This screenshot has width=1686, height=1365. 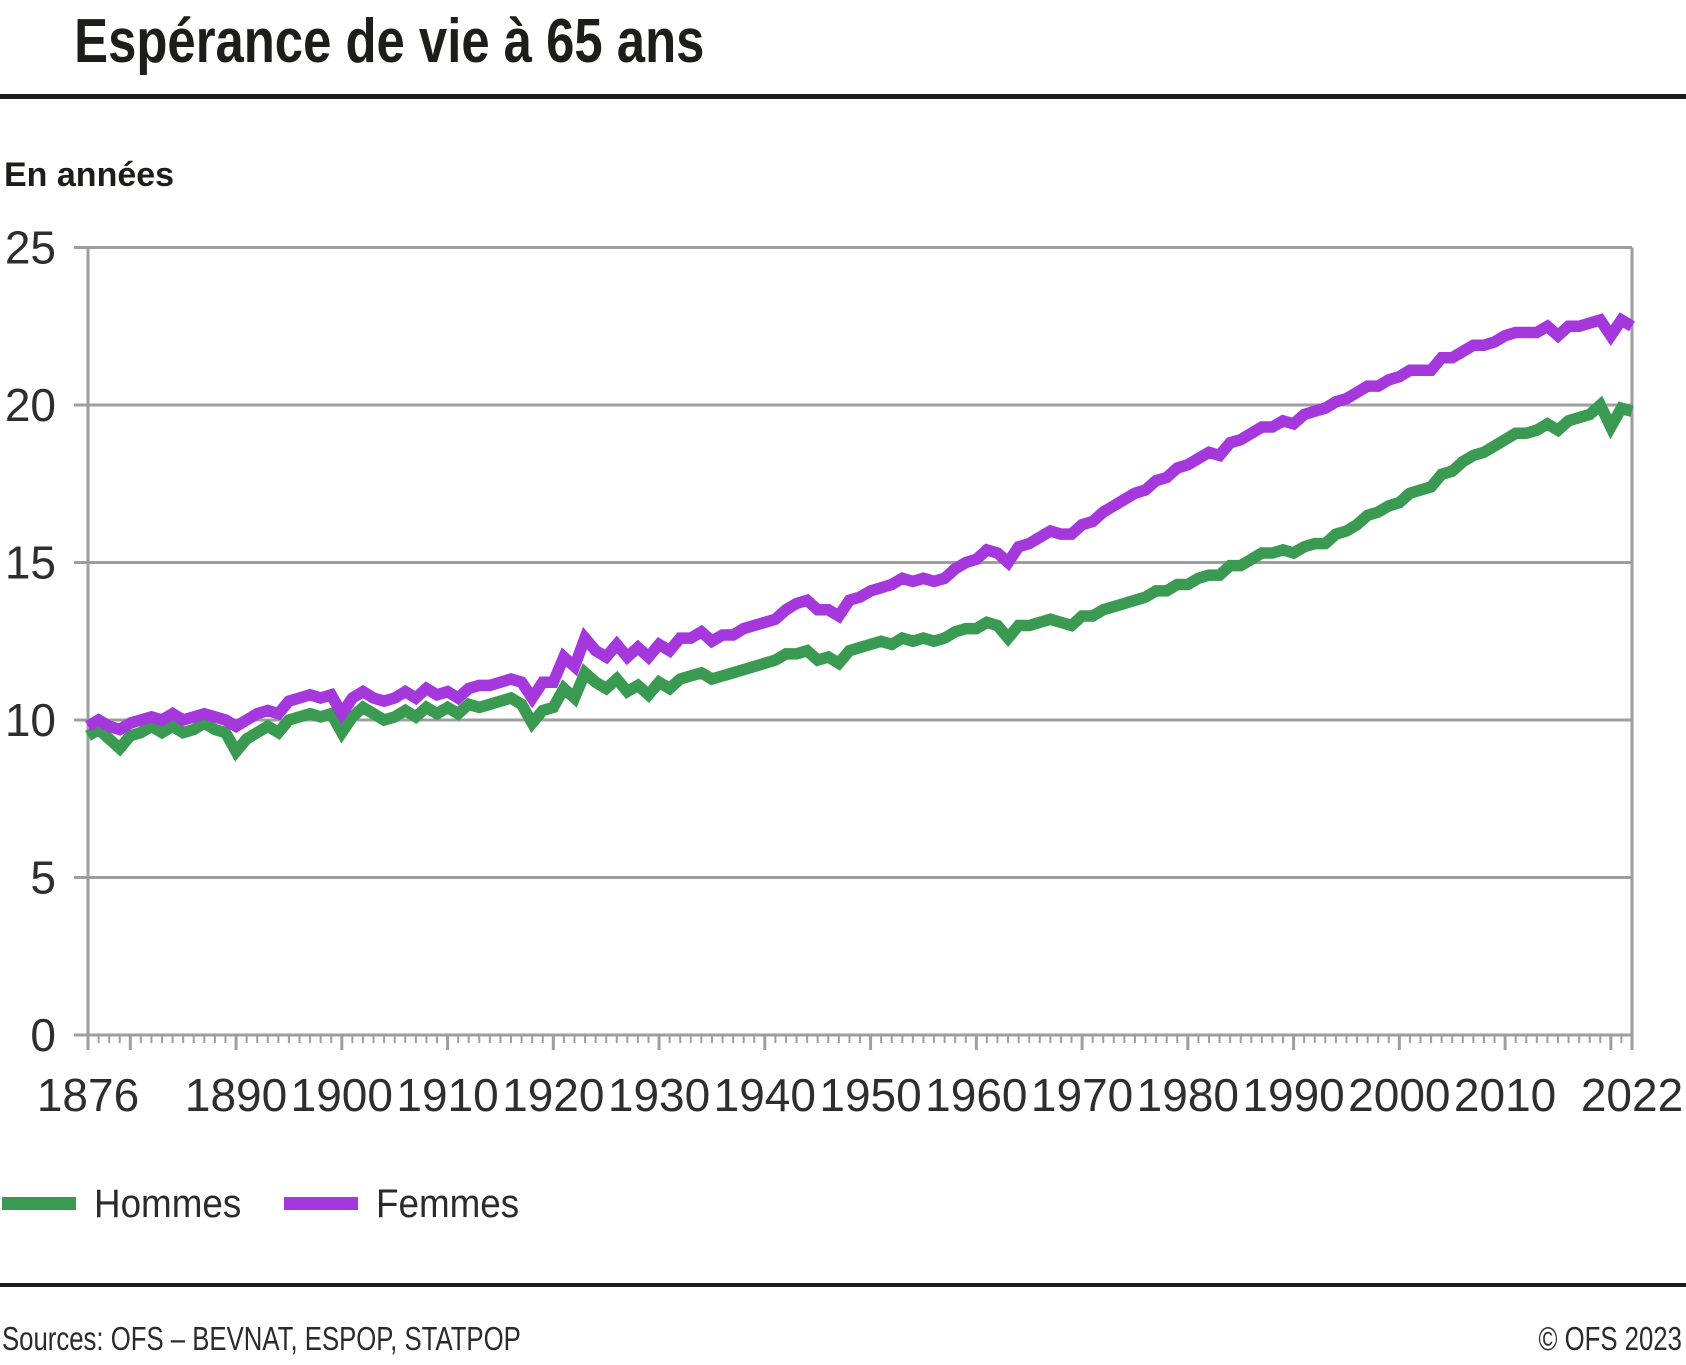 I want to click on svg-text: 1990, so click(x=1293, y=1095).